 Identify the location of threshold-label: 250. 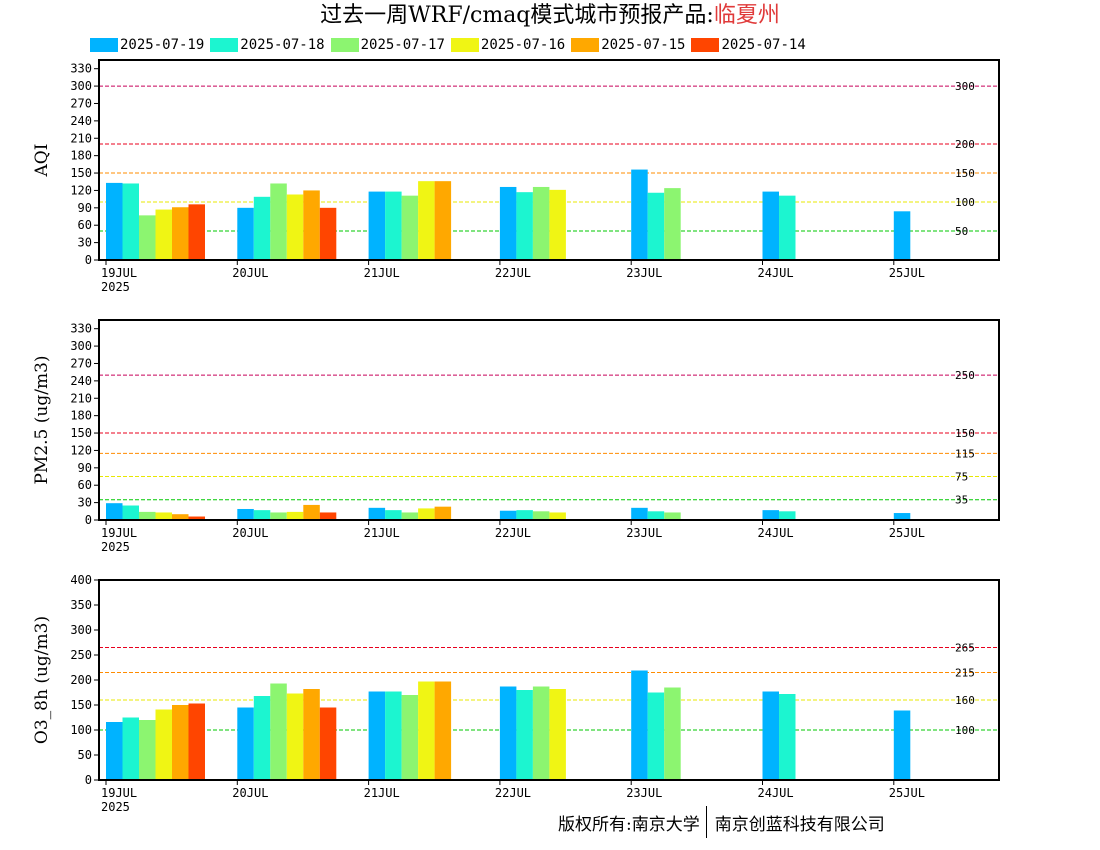
(965, 375).